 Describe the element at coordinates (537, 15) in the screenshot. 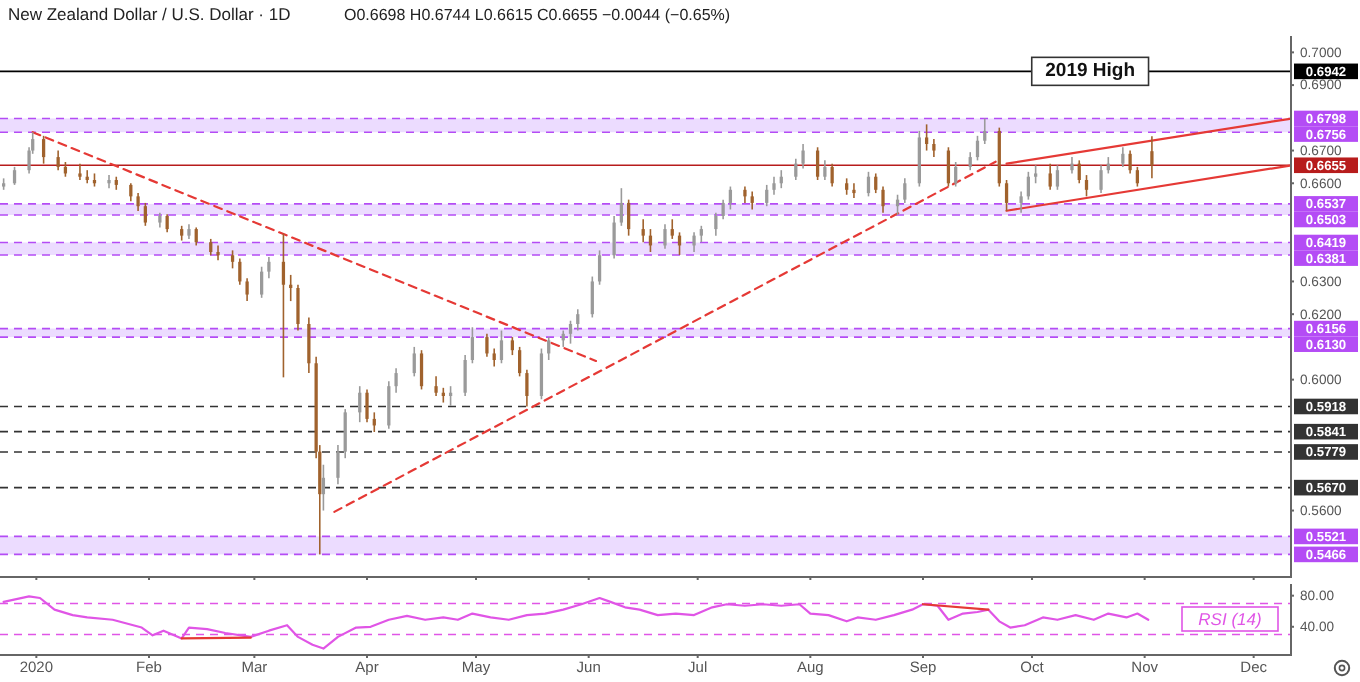

I see `chart-subtitle: O0.6698 H0.6744 L0.6615 C0.6655 −0.0044 (−0.65%)` at that location.